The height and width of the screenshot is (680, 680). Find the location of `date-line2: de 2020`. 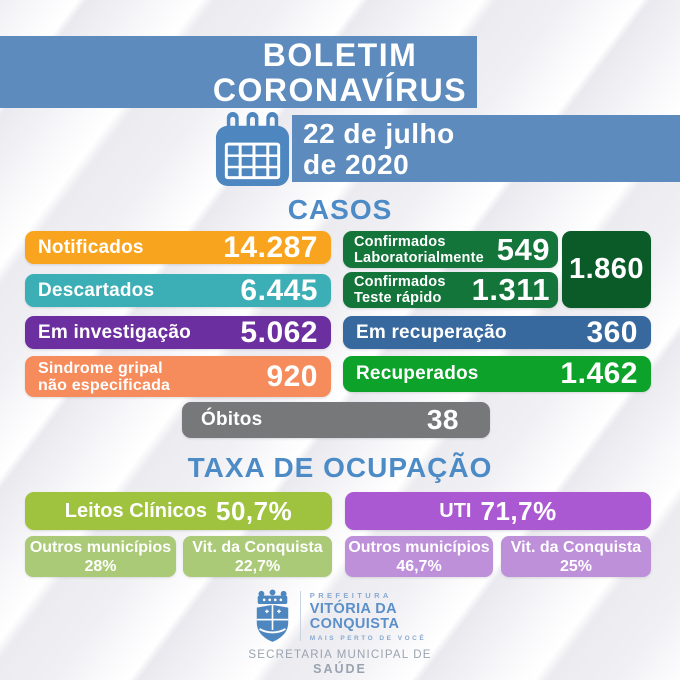

date-line2: de 2020 is located at coordinates (356, 164).